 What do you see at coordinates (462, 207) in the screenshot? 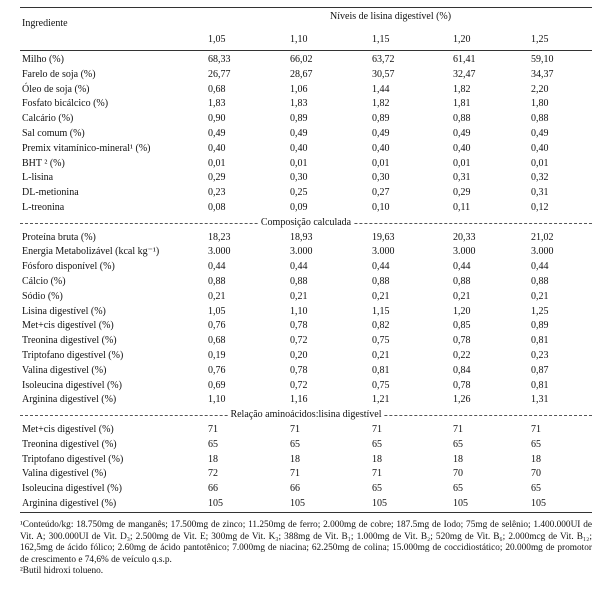
I see `cell-value: 0,11` at bounding box center [462, 207].